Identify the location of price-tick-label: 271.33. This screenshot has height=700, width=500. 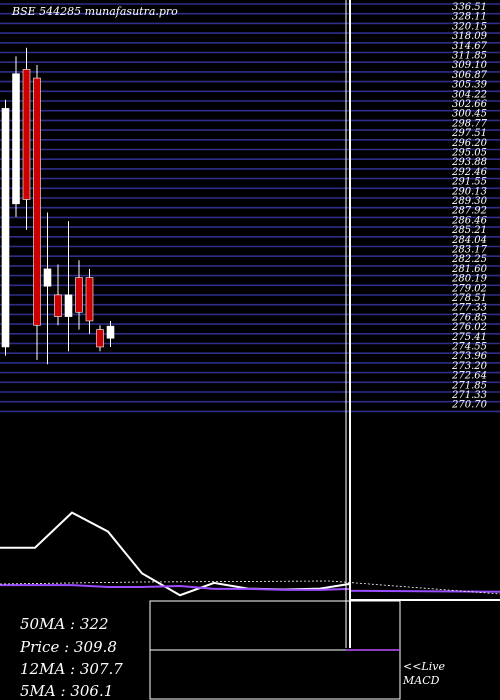
(469, 395).